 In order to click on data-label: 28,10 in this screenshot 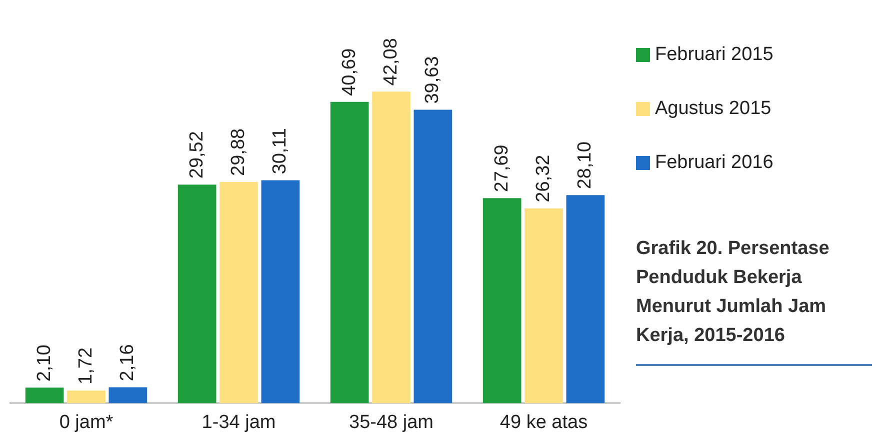, I will do `click(585, 166)`.